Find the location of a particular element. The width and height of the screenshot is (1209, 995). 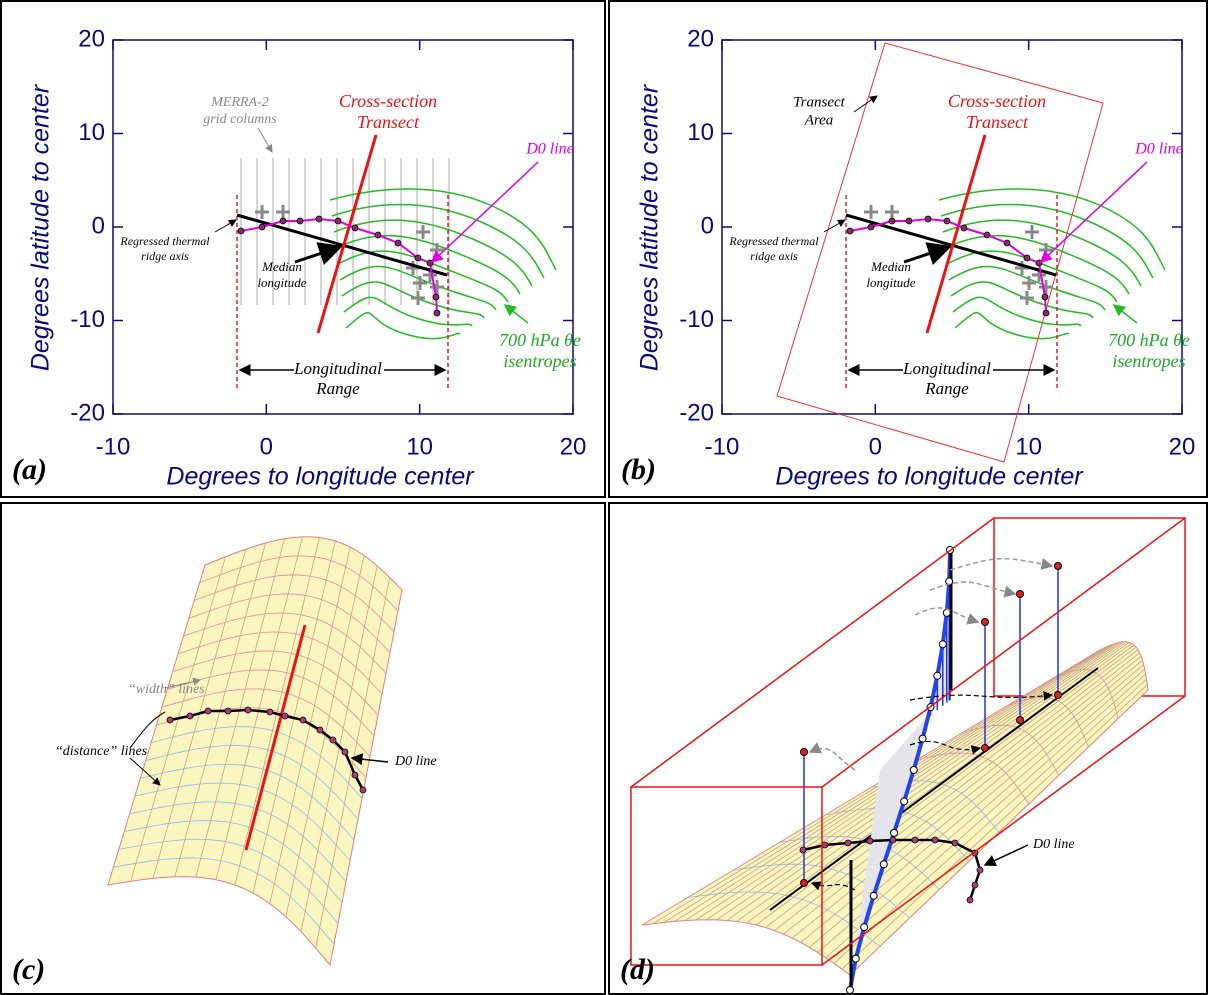

panel-label: (d) is located at coordinates (637, 969).